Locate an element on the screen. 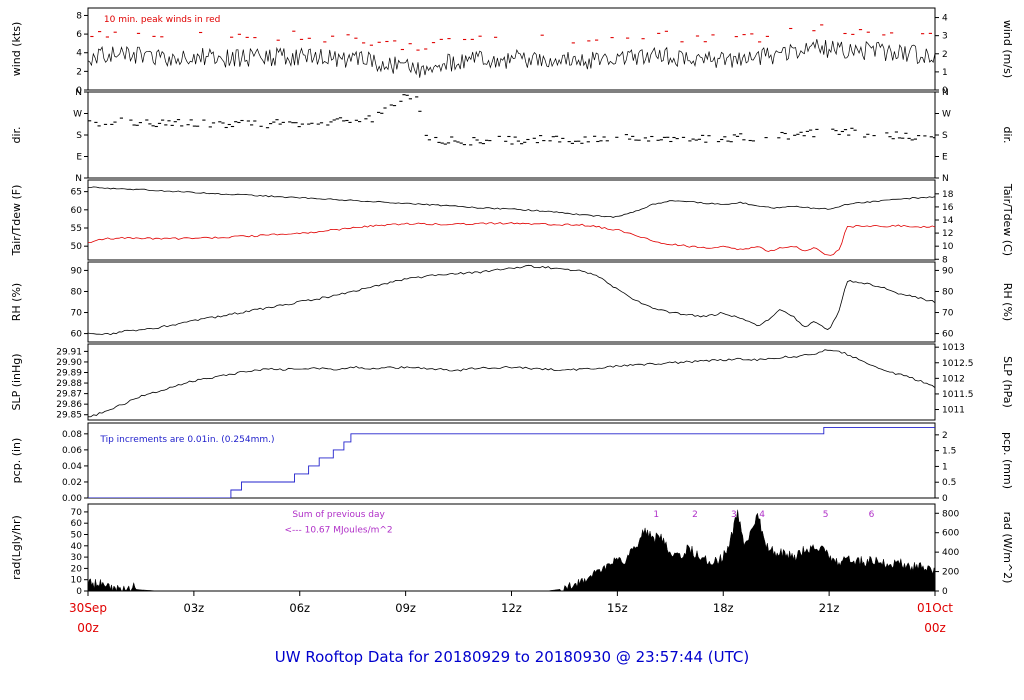 Image resolution: width=1024 pixels, height=700 pixels. right-tick-label: 3 is located at coordinates (945, 37).